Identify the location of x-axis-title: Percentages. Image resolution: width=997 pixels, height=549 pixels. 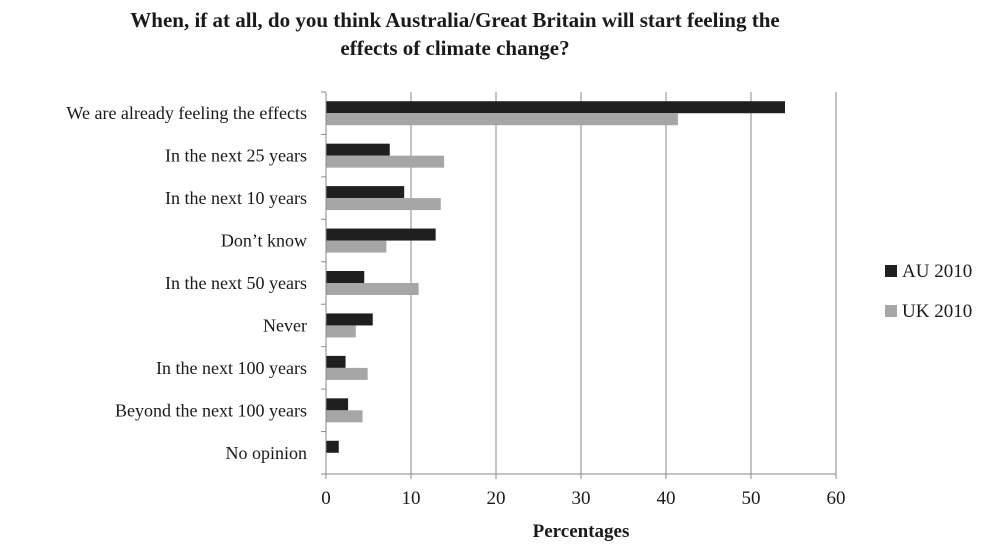
(581, 531).